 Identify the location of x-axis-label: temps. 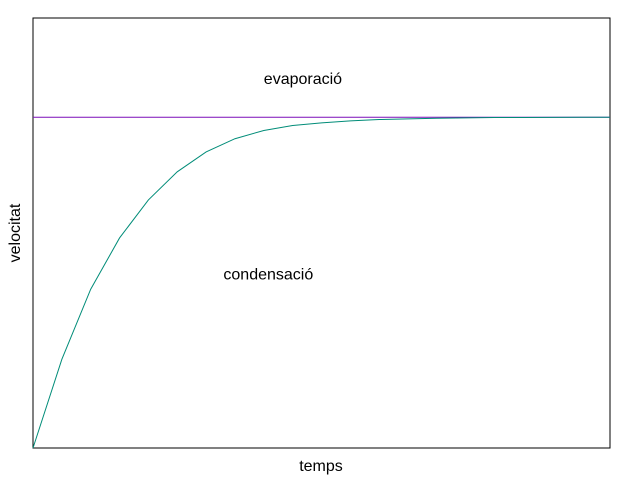
(321, 466).